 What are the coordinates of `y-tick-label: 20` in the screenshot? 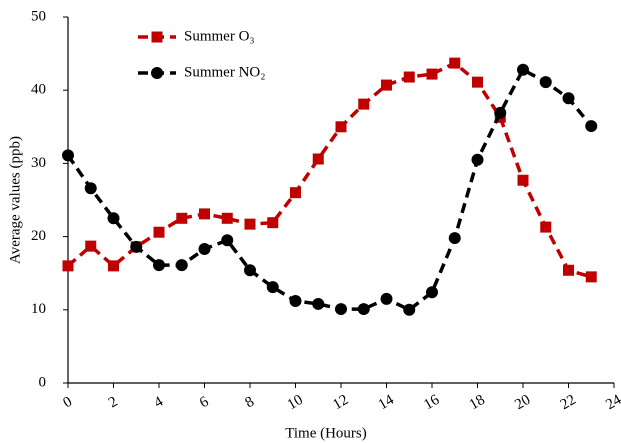 It's located at (38, 236).